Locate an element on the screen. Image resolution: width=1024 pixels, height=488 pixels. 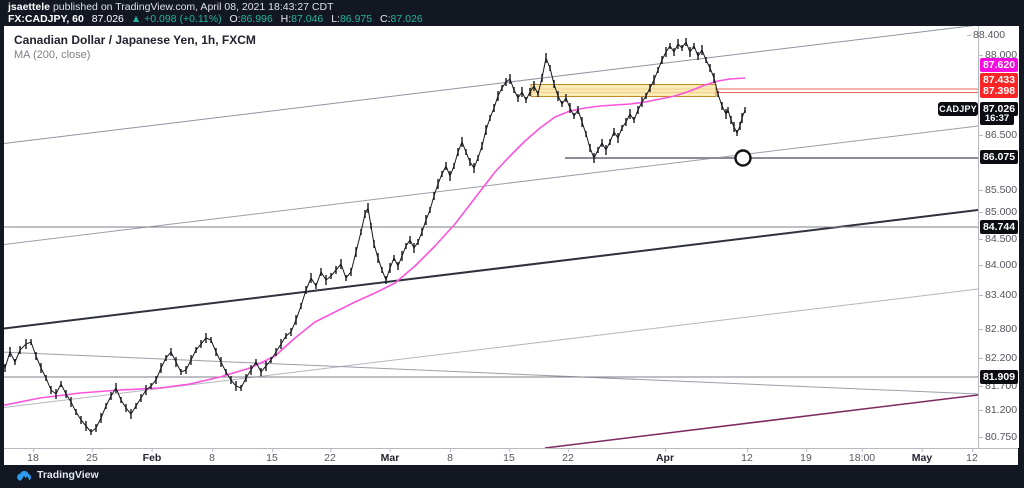
price-tick: 84.000 is located at coordinates (998, 265).